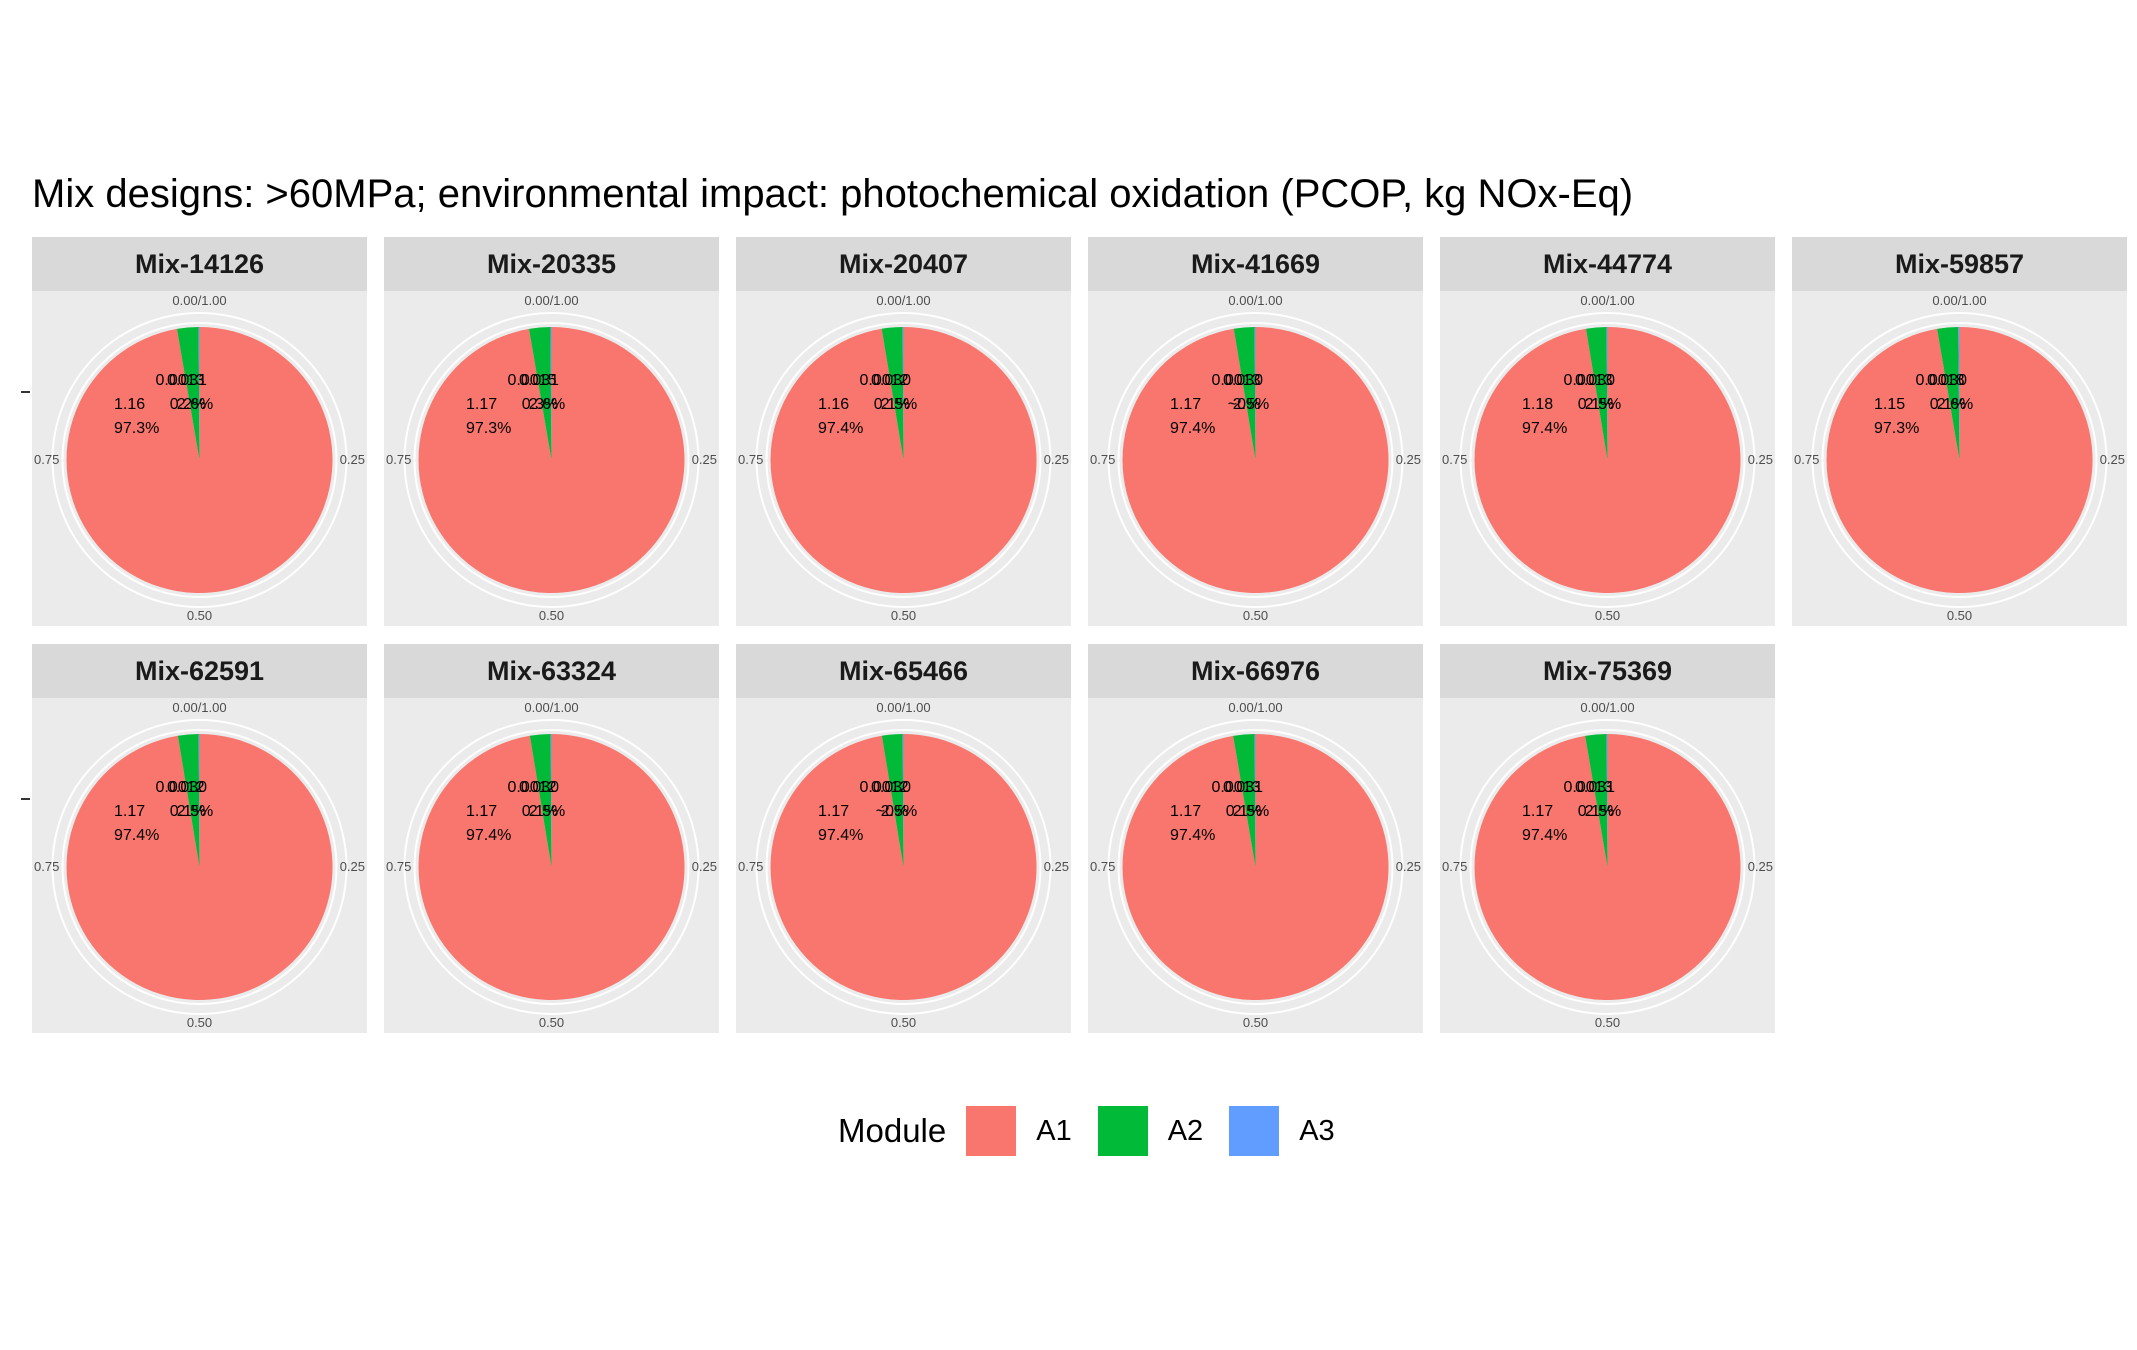  I want to click on legend-key-a2, so click(1122, 1131).